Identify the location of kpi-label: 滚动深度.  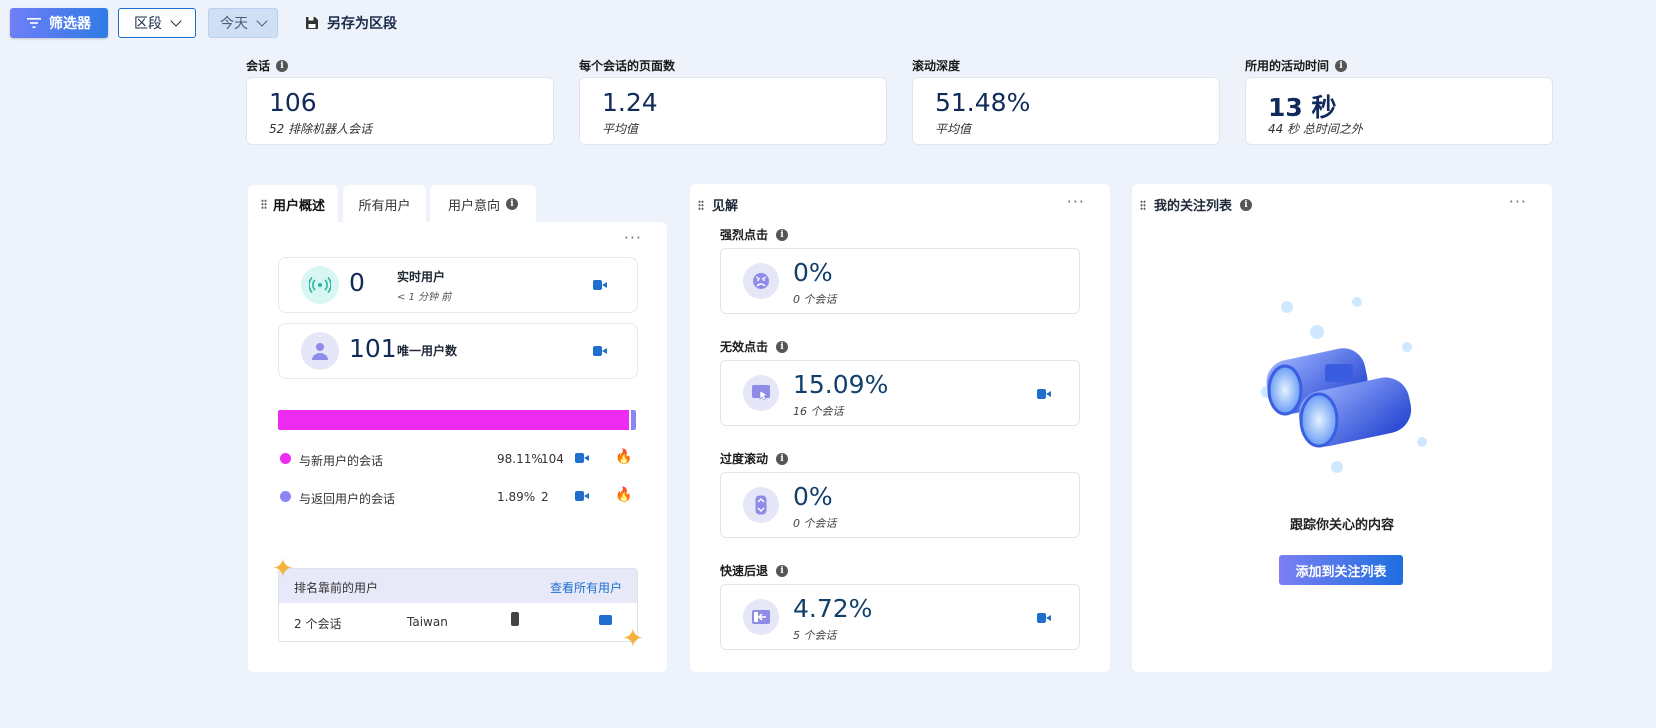
(936, 66).